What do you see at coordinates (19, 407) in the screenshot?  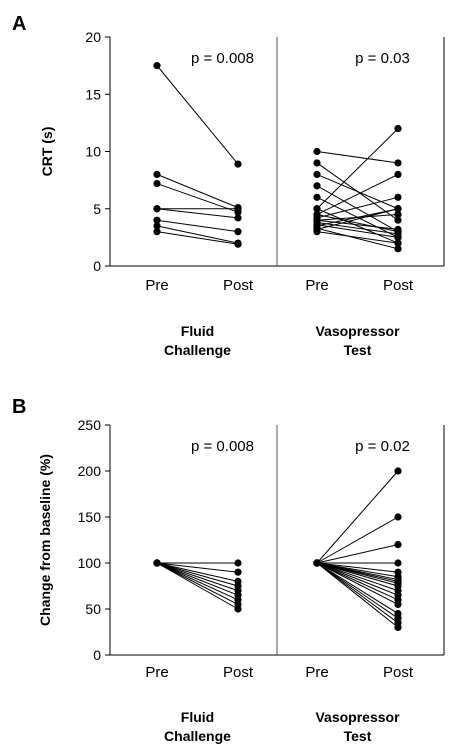 I see `panel-label: B` at bounding box center [19, 407].